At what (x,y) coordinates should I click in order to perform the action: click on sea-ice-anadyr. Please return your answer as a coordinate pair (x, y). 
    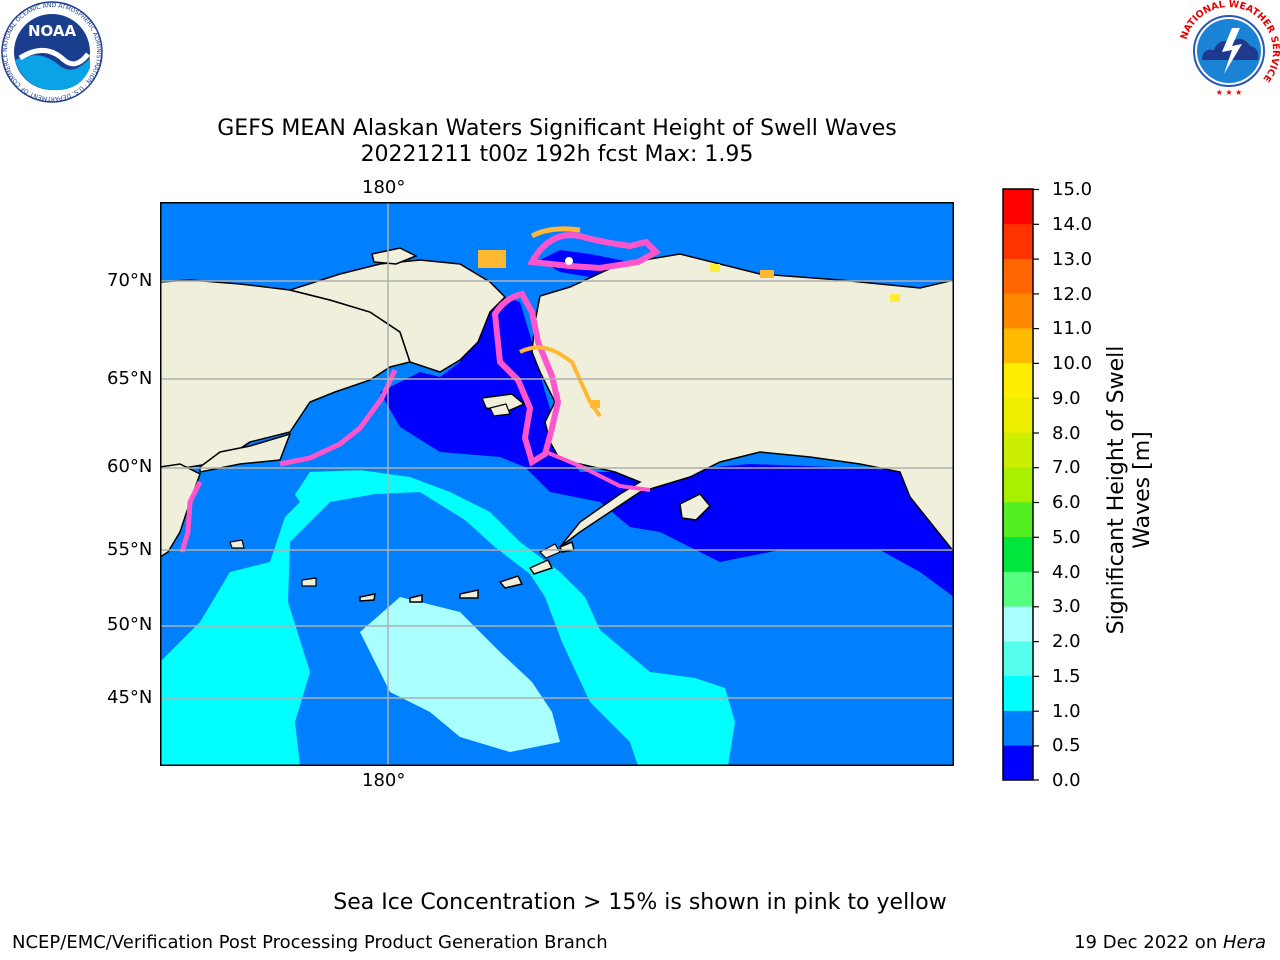
    Looking at the image, I should click on (338, 417).